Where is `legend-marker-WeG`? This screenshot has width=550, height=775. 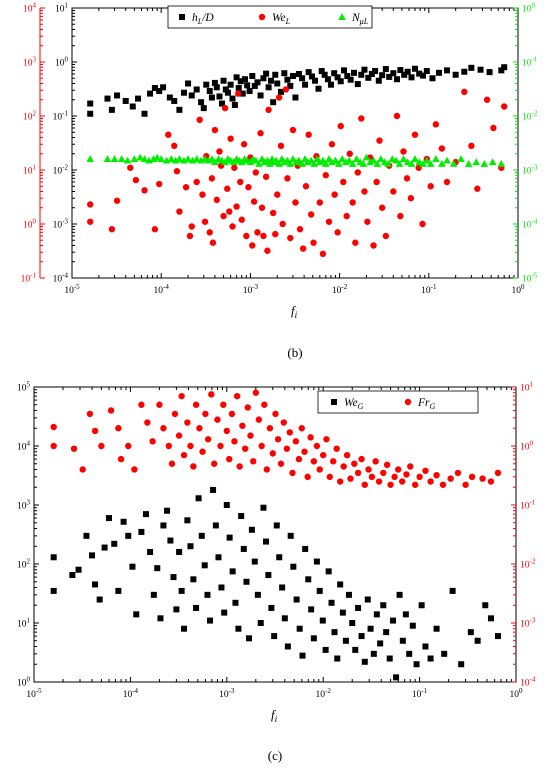 legend-marker-WeG is located at coordinates (334, 402).